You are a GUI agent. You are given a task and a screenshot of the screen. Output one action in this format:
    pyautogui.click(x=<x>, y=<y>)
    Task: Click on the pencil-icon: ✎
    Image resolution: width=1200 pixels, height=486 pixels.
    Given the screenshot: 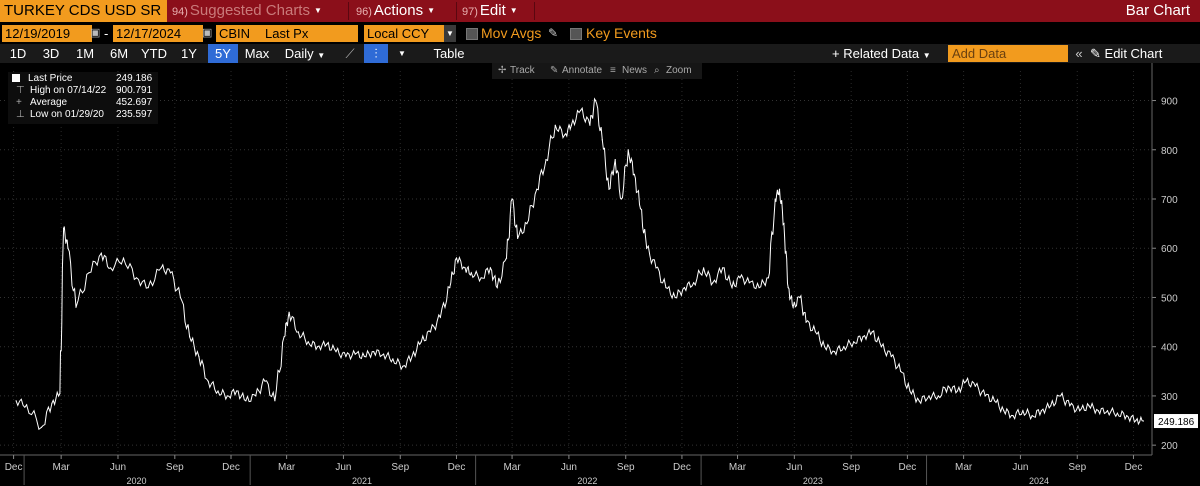 What is the action you would take?
    pyautogui.click(x=553, y=33)
    